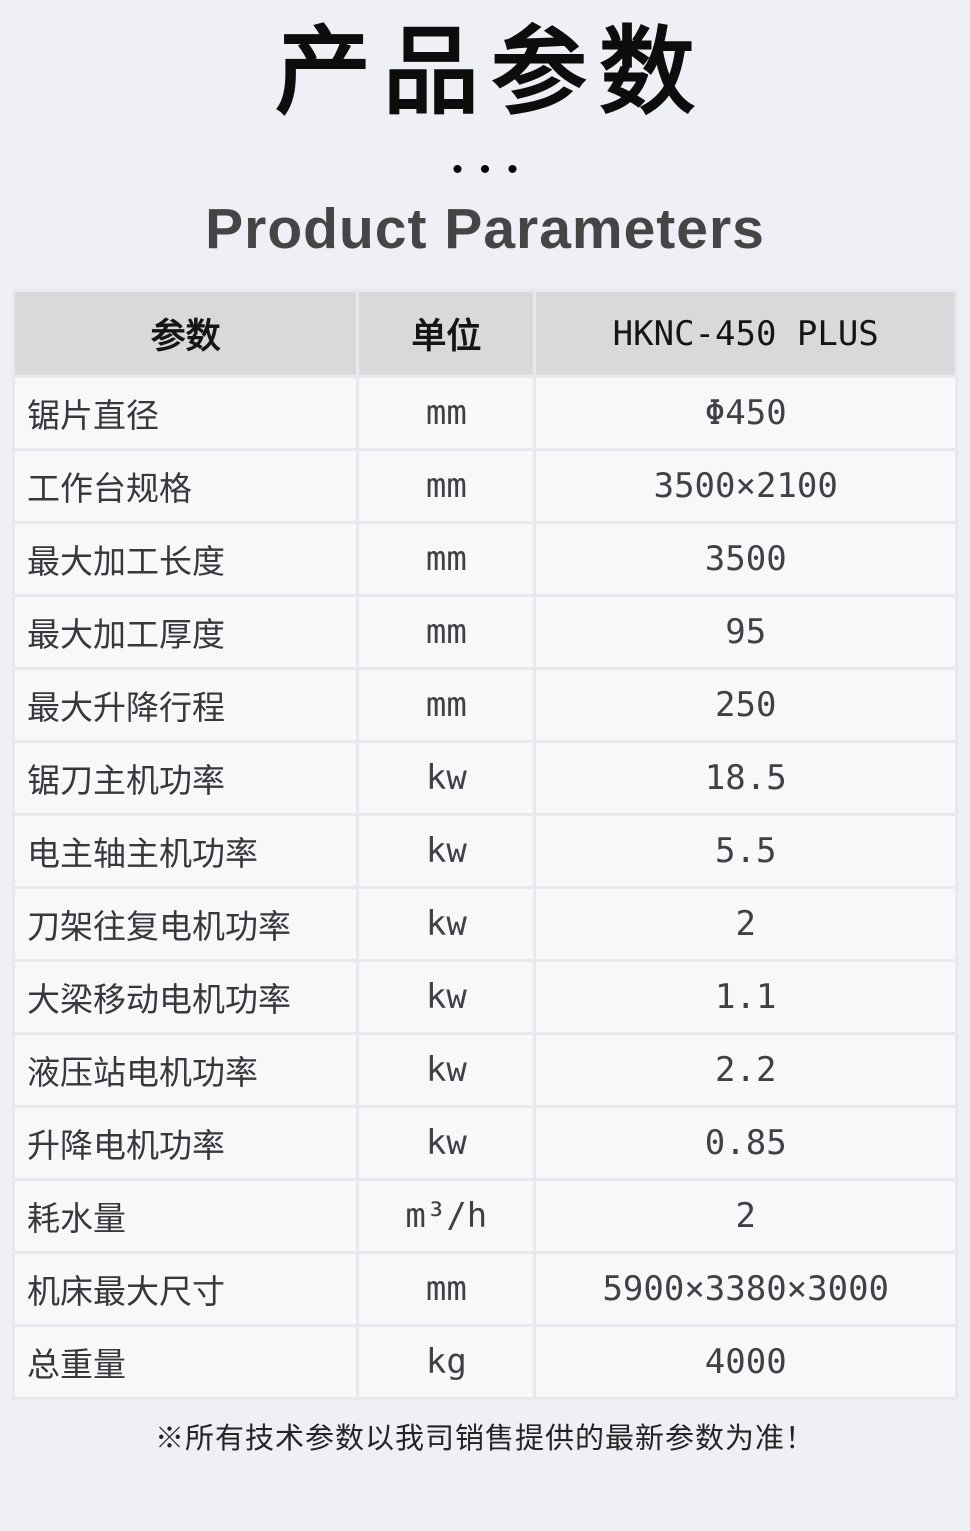  I want to click on param-cell: 工作台规格, so click(185, 486).